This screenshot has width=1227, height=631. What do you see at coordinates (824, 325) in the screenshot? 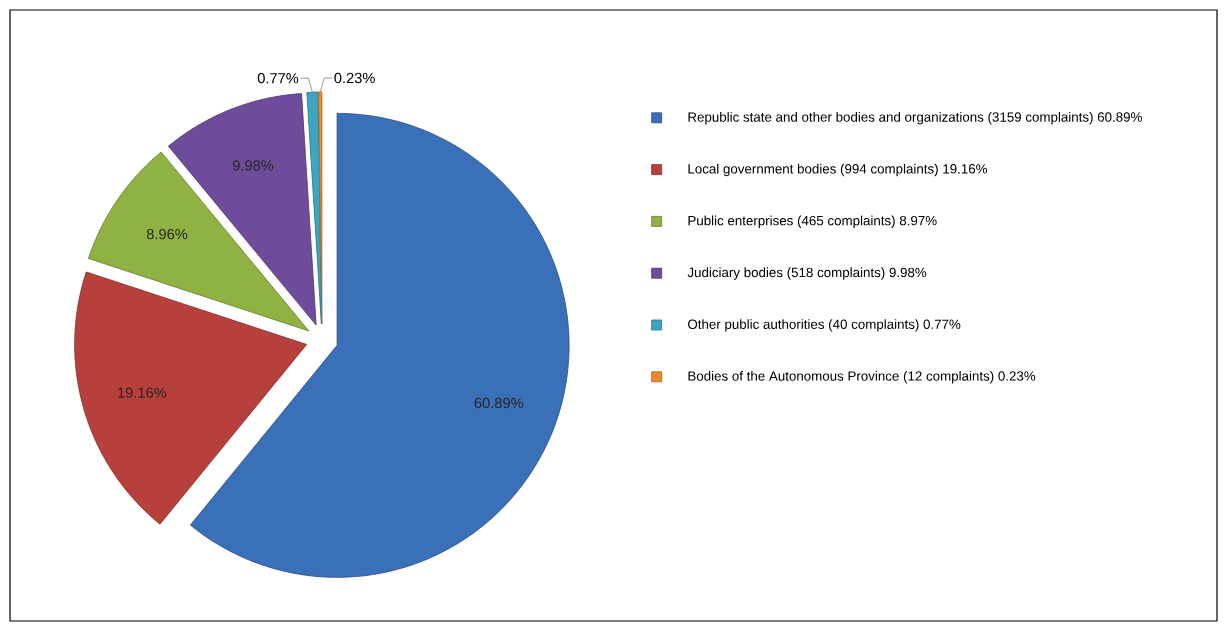
I see `legend-label: Other public authorities (40 complaints) 0.77%` at bounding box center [824, 325].